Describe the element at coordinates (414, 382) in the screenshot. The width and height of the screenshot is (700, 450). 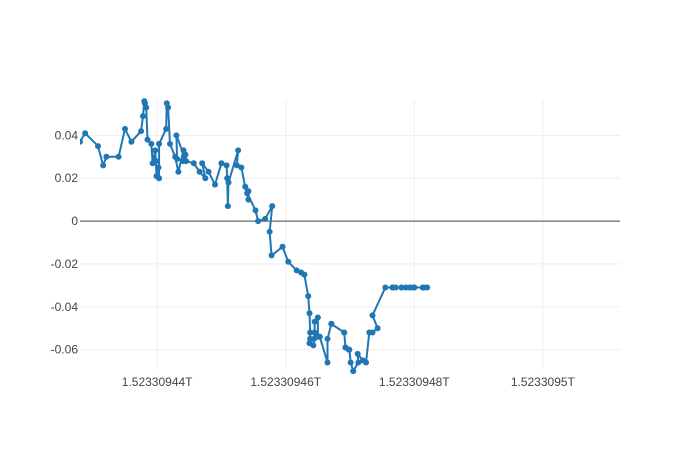
I see `x-tick-label: 1.52330948T` at that location.